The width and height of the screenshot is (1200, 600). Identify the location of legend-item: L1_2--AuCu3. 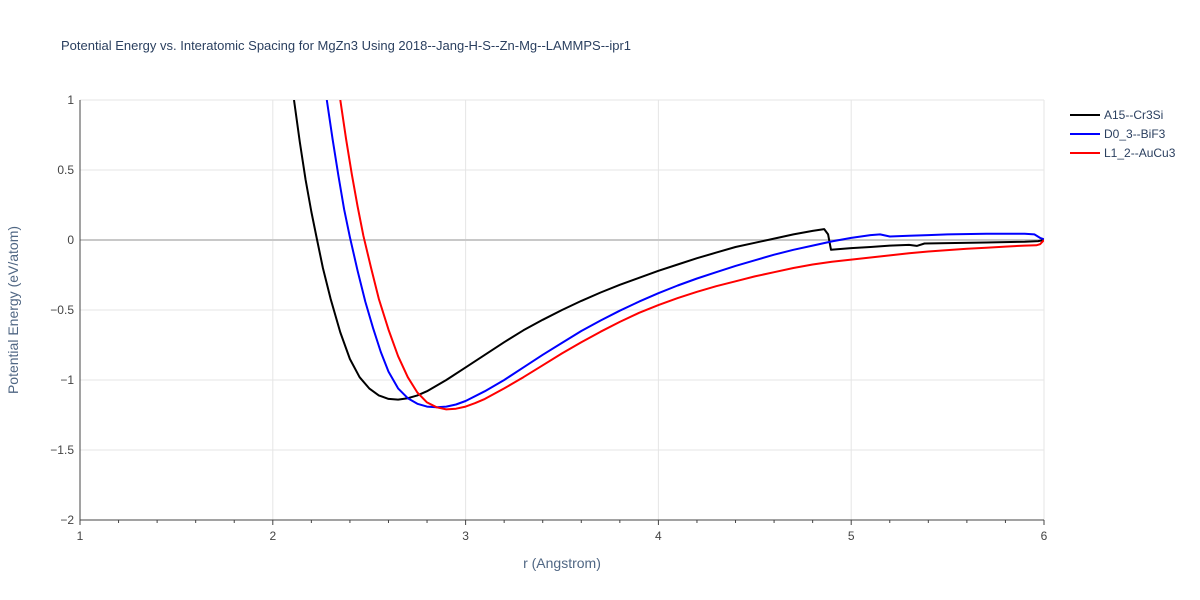
(1123, 153).